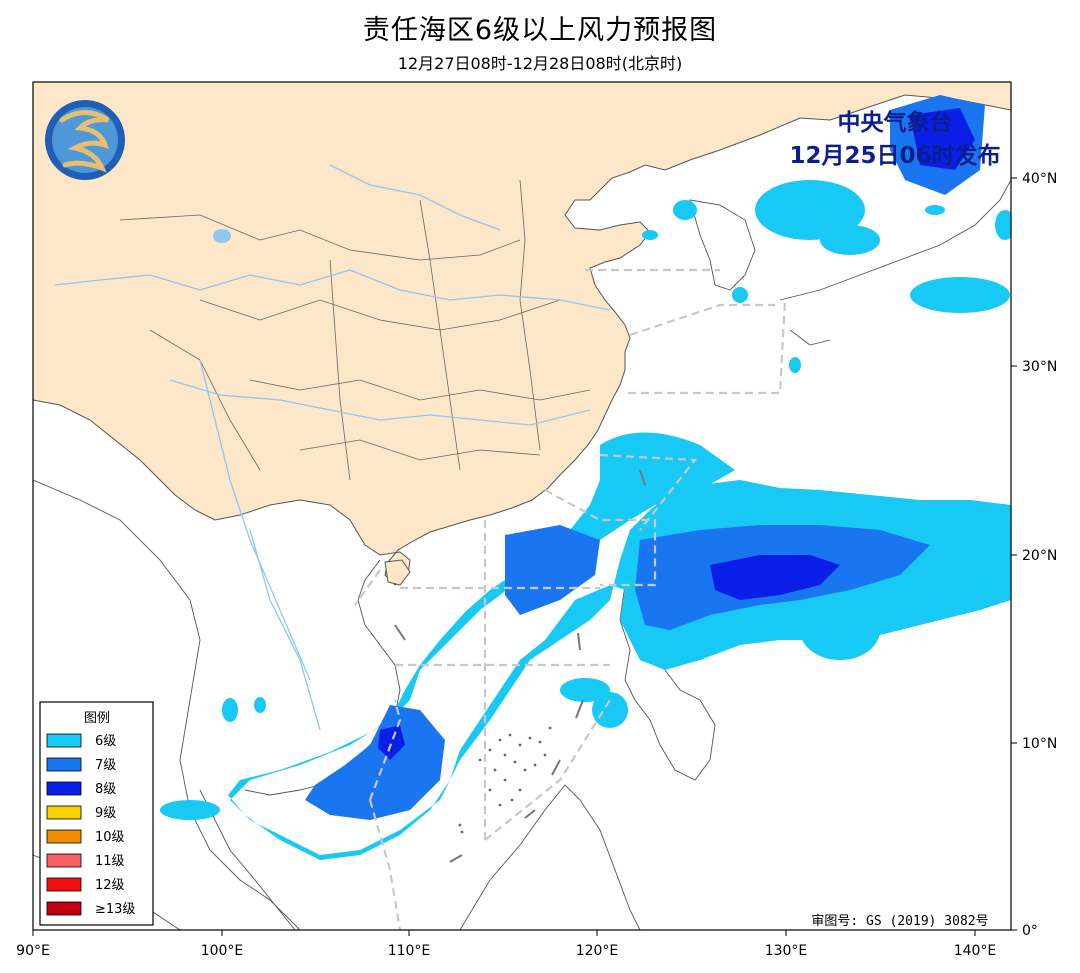  Describe the element at coordinates (895, 262) in the screenshot. I see `japan-outline` at that location.